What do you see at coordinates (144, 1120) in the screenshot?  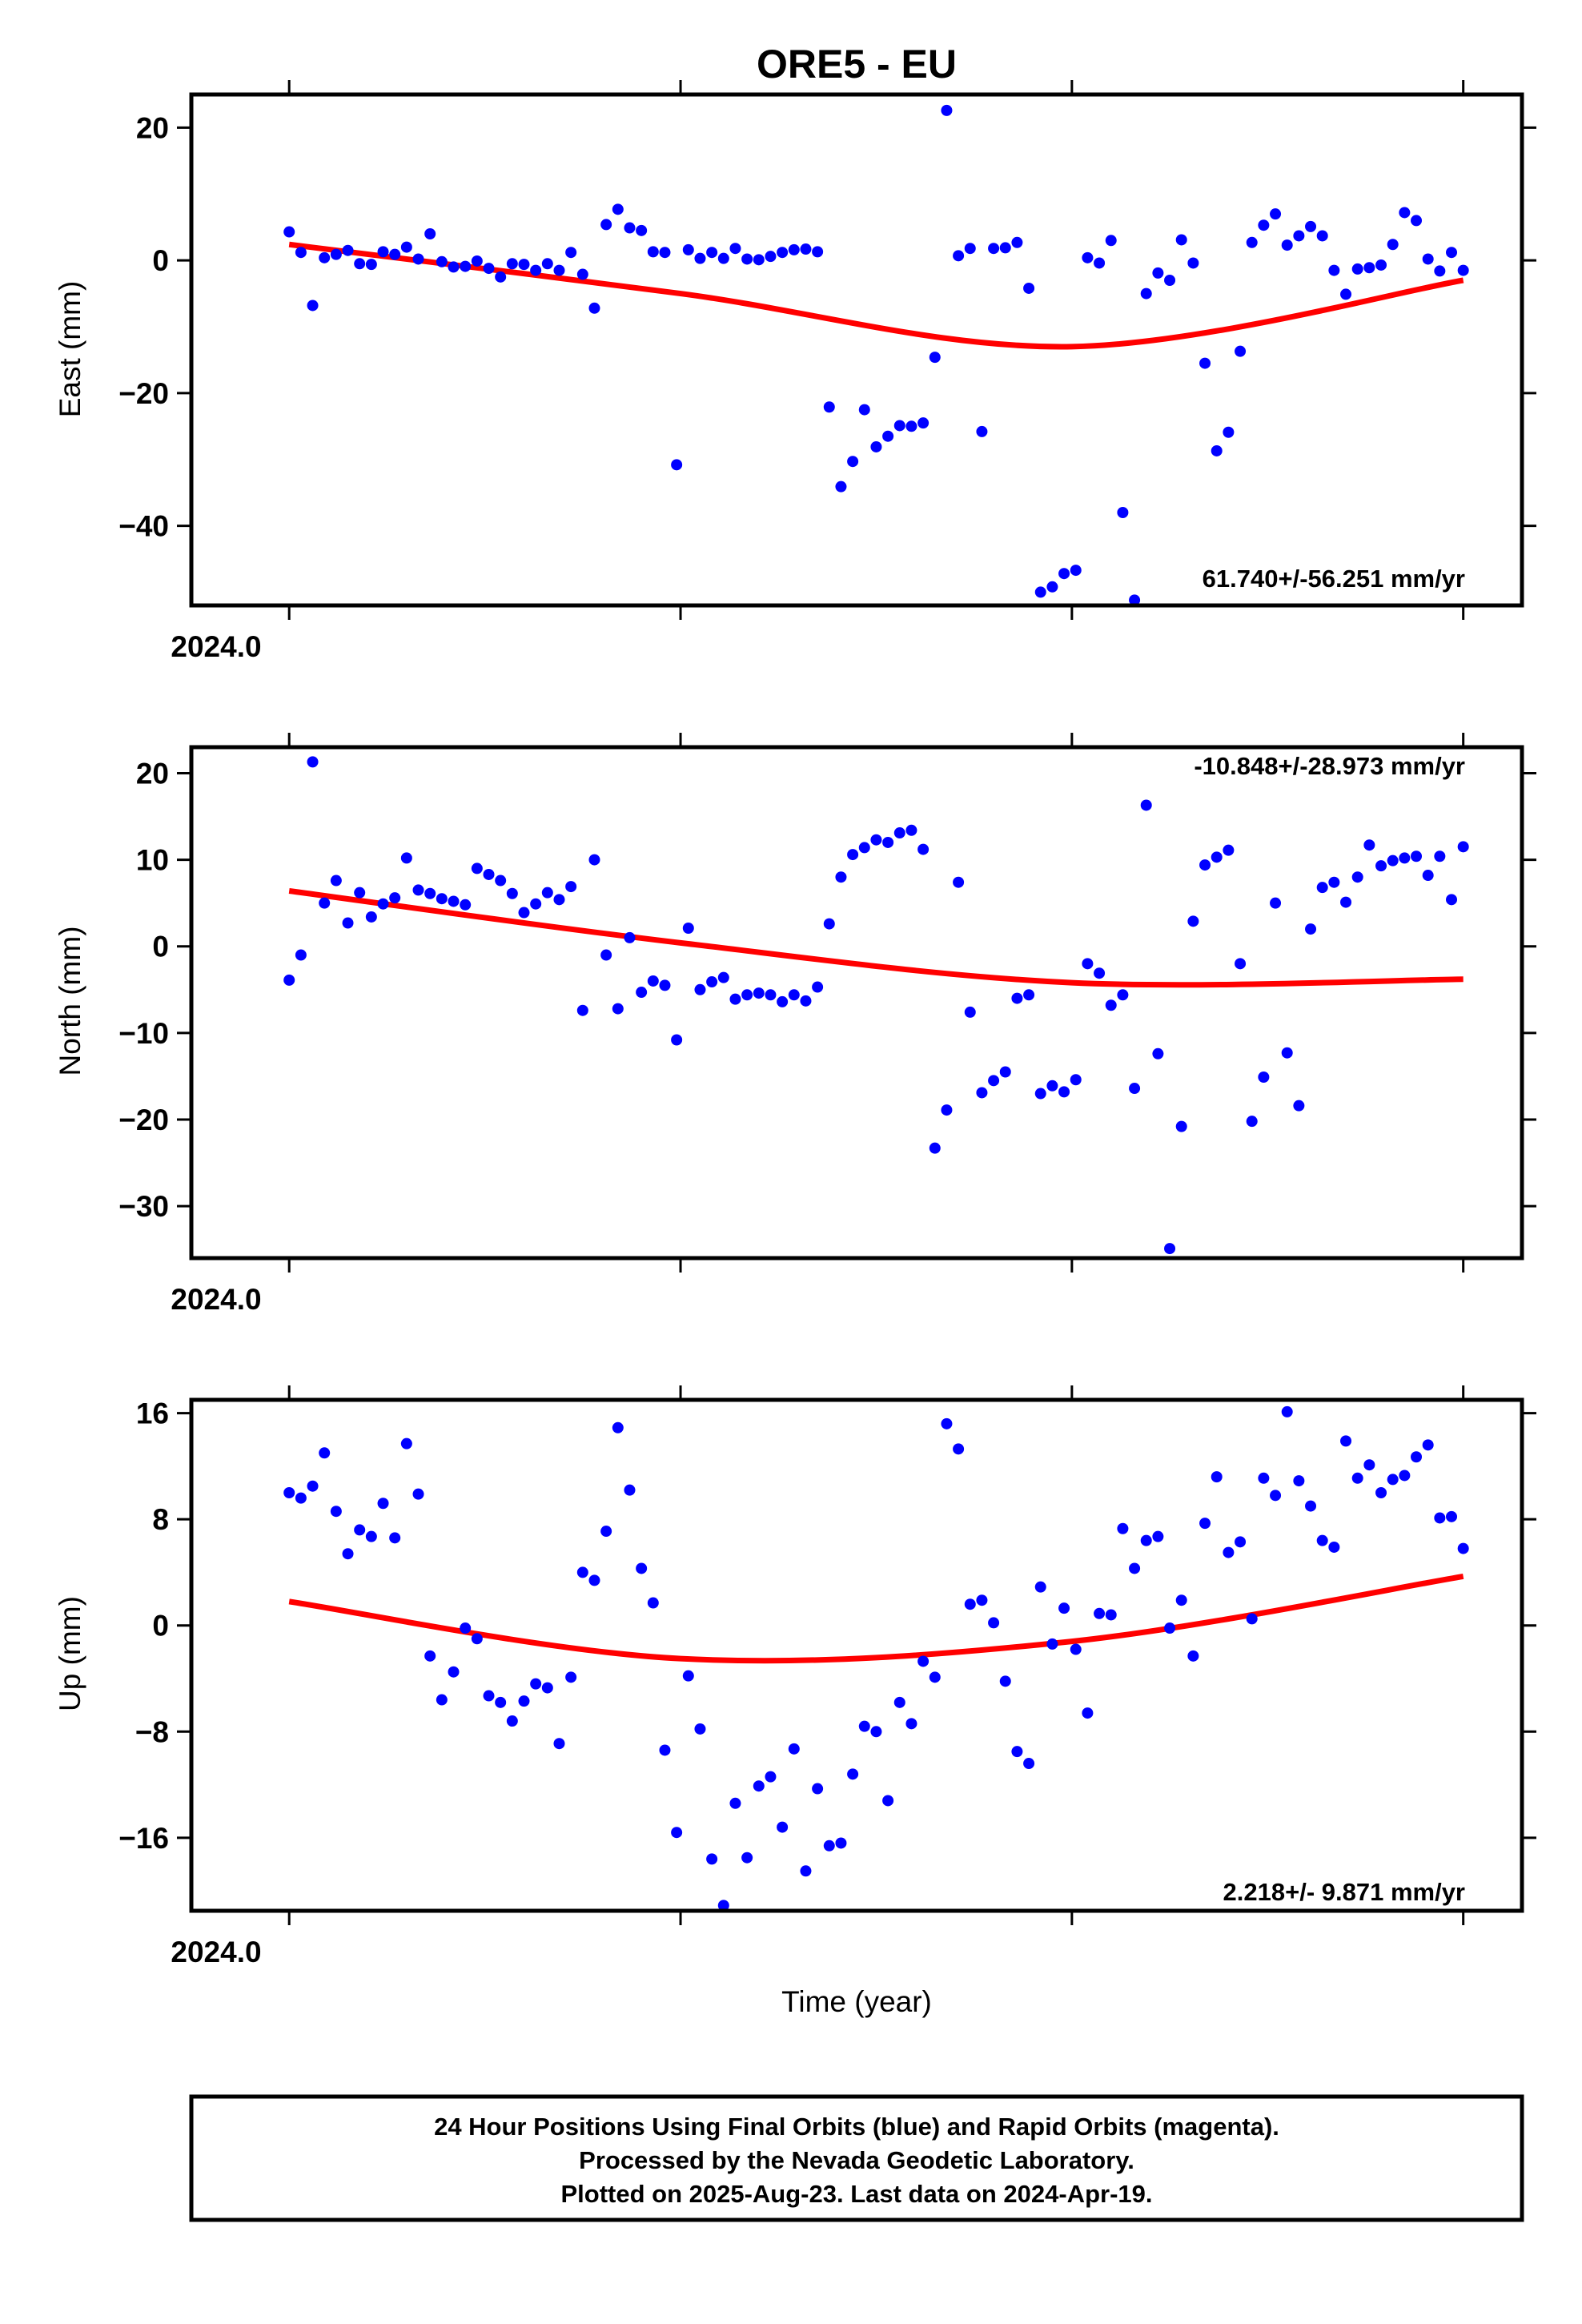 I see `north-y-tick-label: −20` at bounding box center [144, 1120].